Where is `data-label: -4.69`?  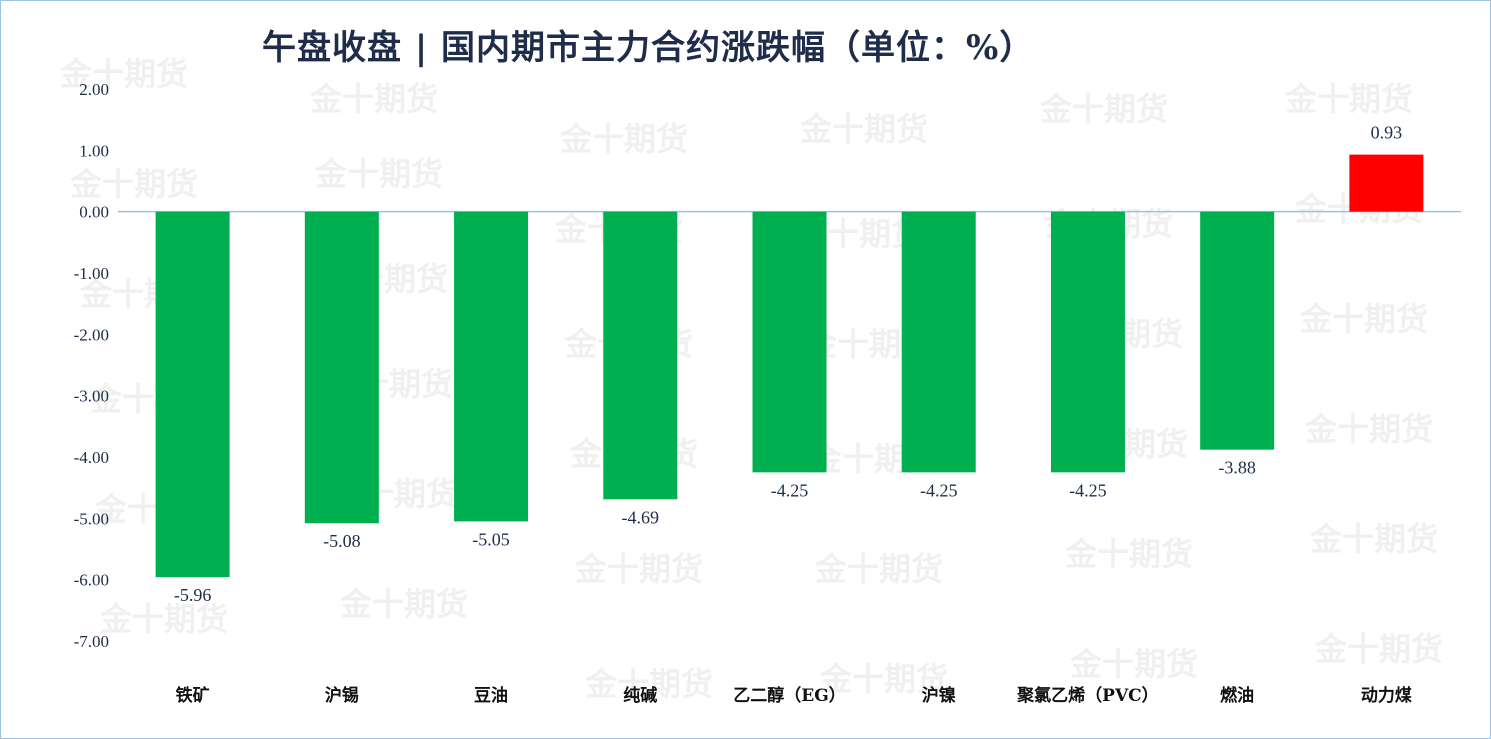
data-label: -4.69 is located at coordinates (641, 517).